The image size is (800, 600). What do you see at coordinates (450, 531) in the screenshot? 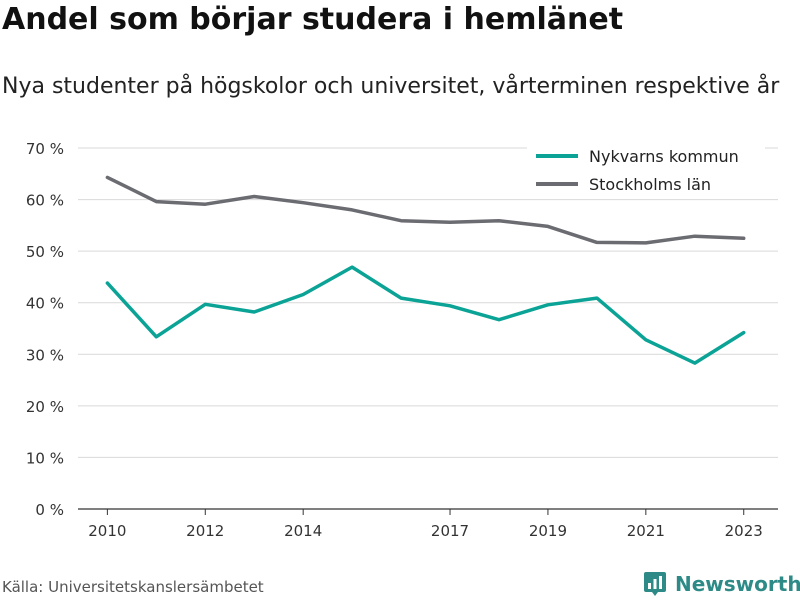
I see `x-tick-label: 2017` at bounding box center [450, 531].